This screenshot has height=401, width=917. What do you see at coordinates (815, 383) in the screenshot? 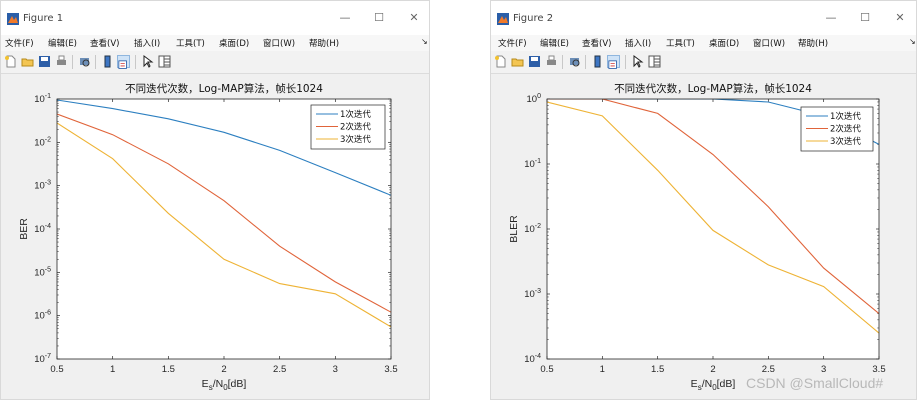
I see `watermark: CSDN @SmallCloud#` at bounding box center [815, 383].